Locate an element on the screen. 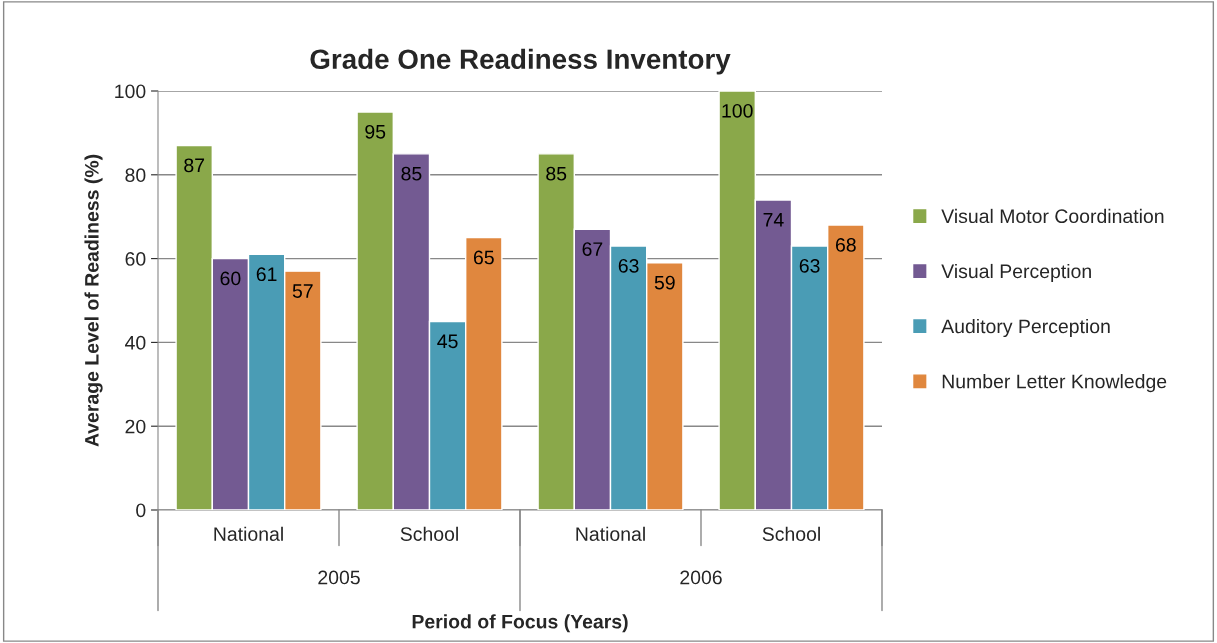 The height and width of the screenshot is (643, 1217). legend-label: Auditory Perception is located at coordinates (1025, 328).